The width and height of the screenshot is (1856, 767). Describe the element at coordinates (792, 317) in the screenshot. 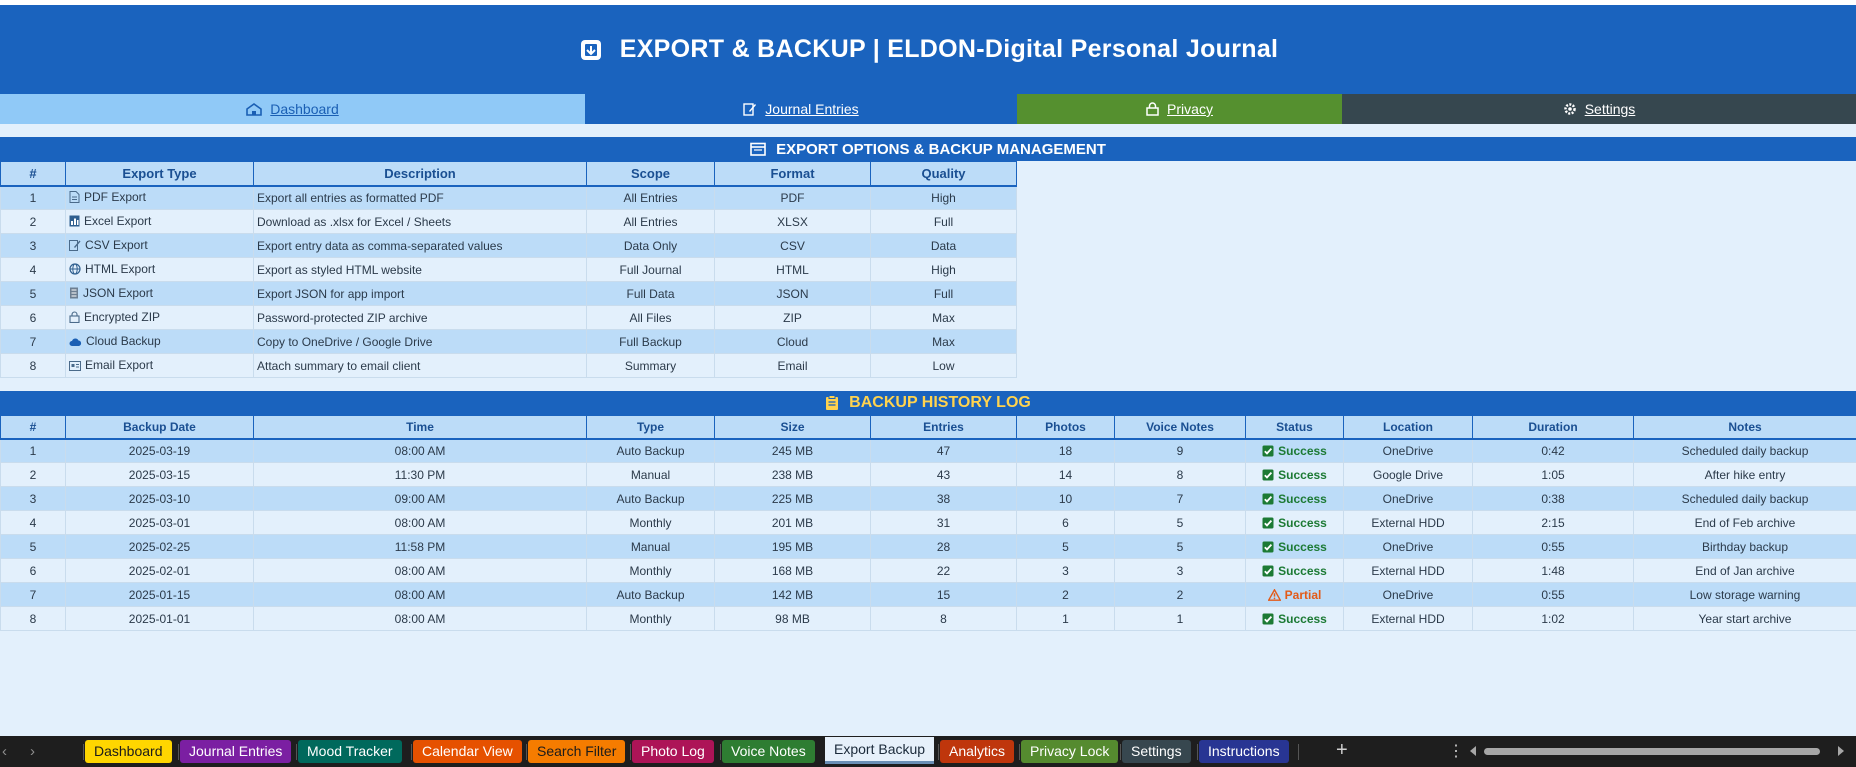

I see `format-cell: ZIP` at that location.